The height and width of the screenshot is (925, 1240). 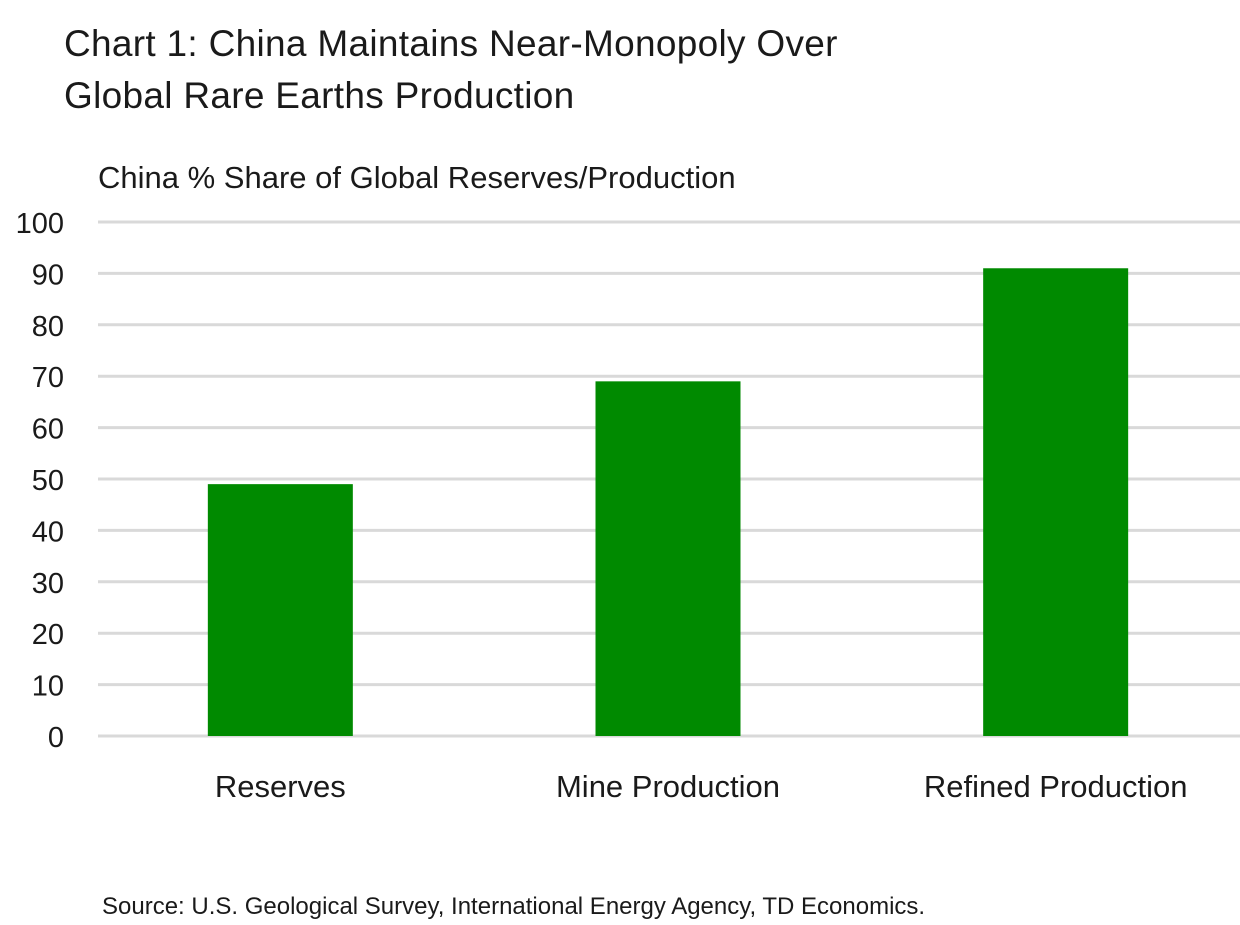 What do you see at coordinates (48, 532) in the screenshot?
I see `y-tick-label: 40` at bounding box center [48, 532].